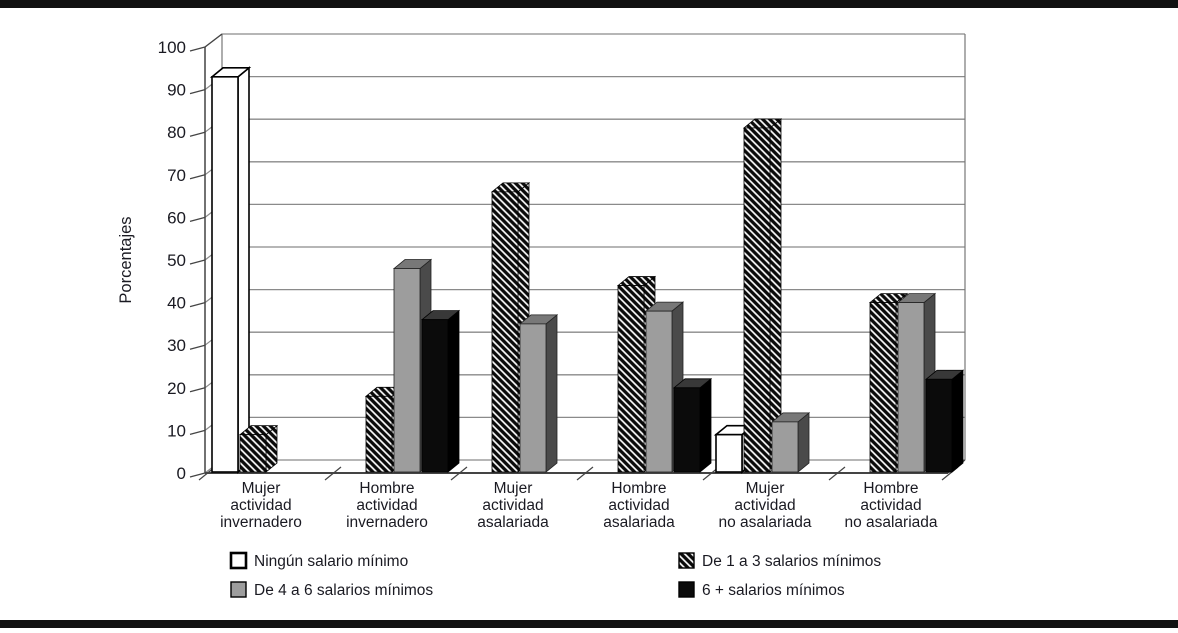 This screenshot has height=633, width=1178. Describe the element at coordinates (513, 488) in the screenshot. I see `category-label-3-line1: Mujer` at that location.